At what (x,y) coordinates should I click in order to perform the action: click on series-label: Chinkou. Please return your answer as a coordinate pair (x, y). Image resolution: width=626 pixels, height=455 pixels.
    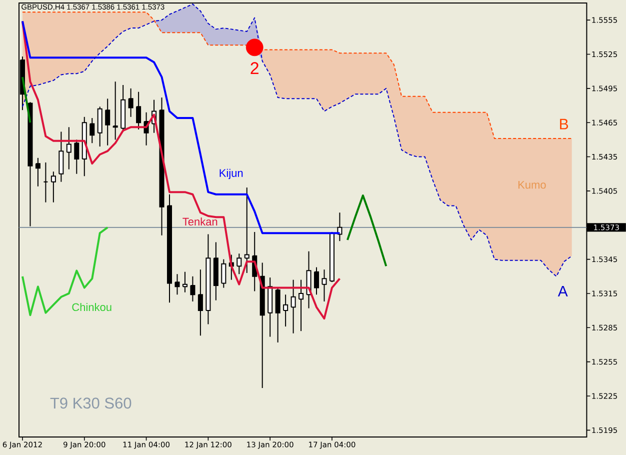
    Looking at the image, I should click on (92, 307).